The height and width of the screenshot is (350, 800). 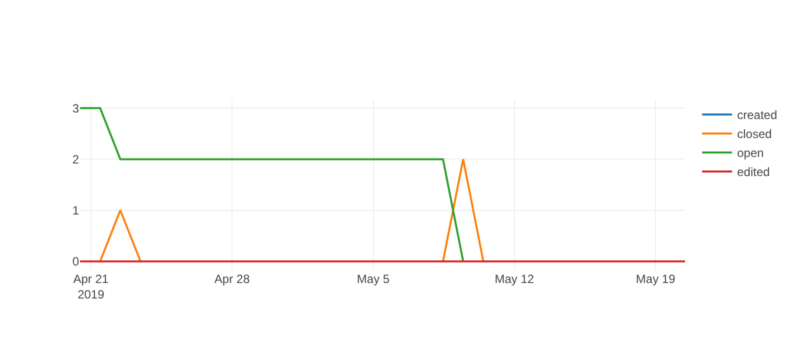 What do you see at coordinates (373, 279) in the screenshot?
I see `x-tick-label: May 5` at bounding box center [373, 279].